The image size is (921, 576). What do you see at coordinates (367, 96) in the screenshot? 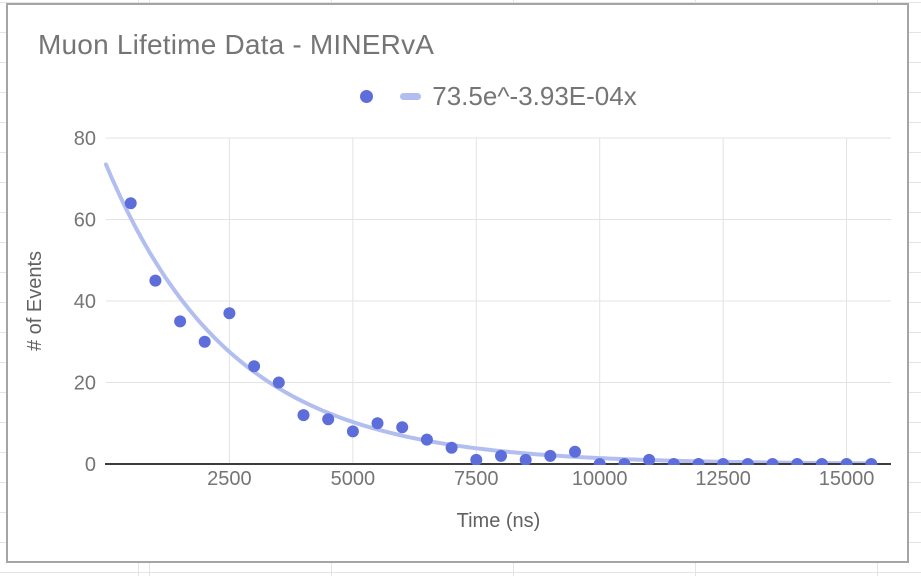
I see `series-marker-icon` at bounding box center [367, 96].